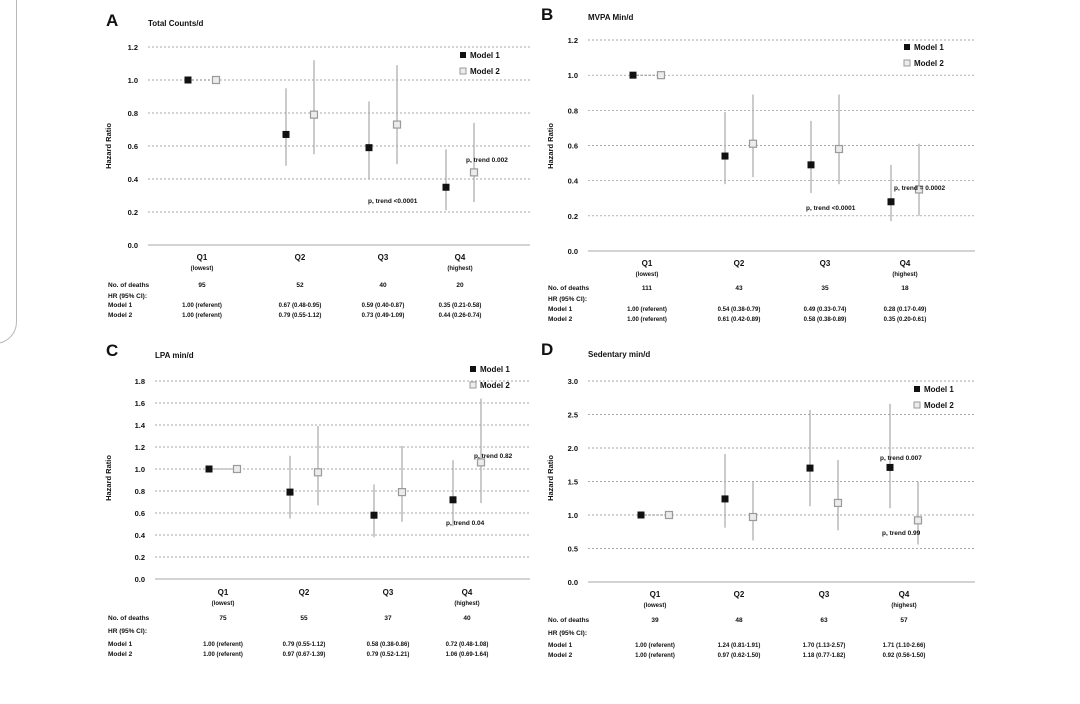 This screenshot has height=704, width=1080. What do you see at coordinates (383, 306) in the screenshot?
I see `model1-hr-value: 0.59 (0.40-0.87)` at bounding box center [383, 306].